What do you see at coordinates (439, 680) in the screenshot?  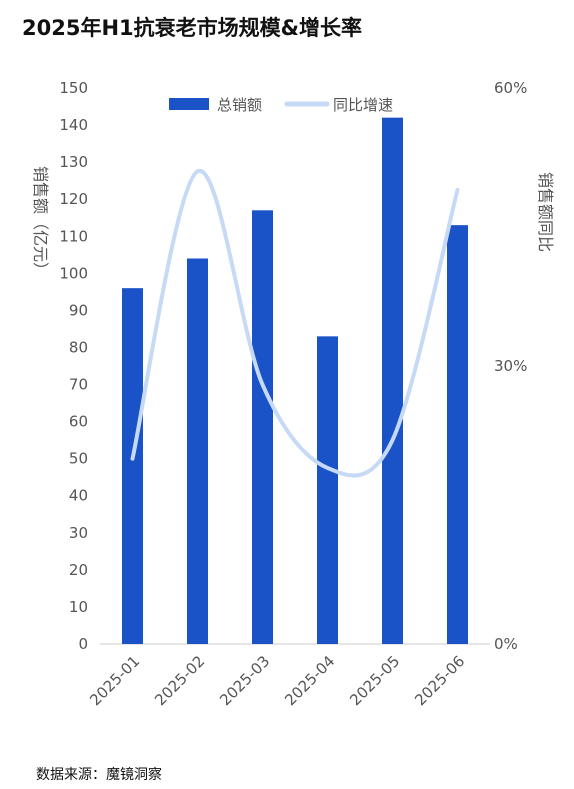 I see `x-tick-label: 2025-06` at bounding box center [439, 680].